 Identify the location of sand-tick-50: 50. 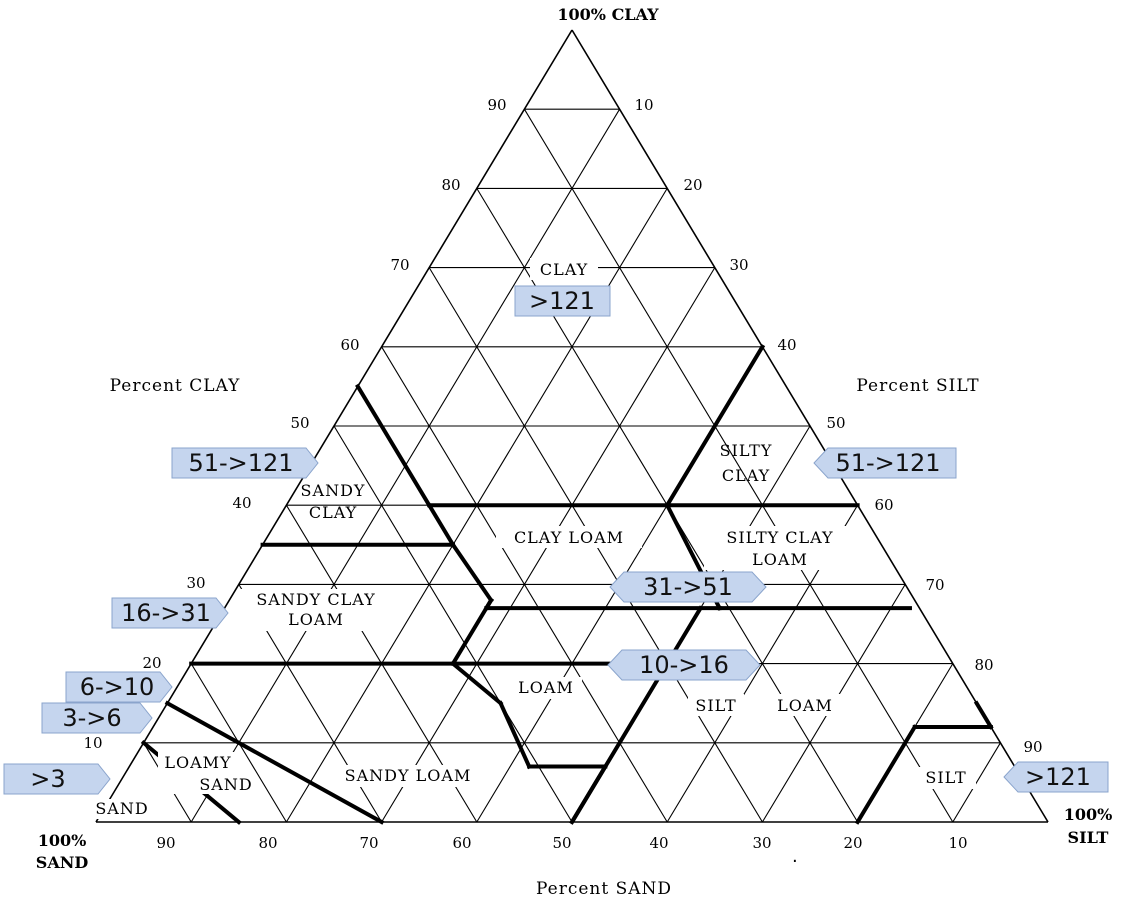
(561, 843).